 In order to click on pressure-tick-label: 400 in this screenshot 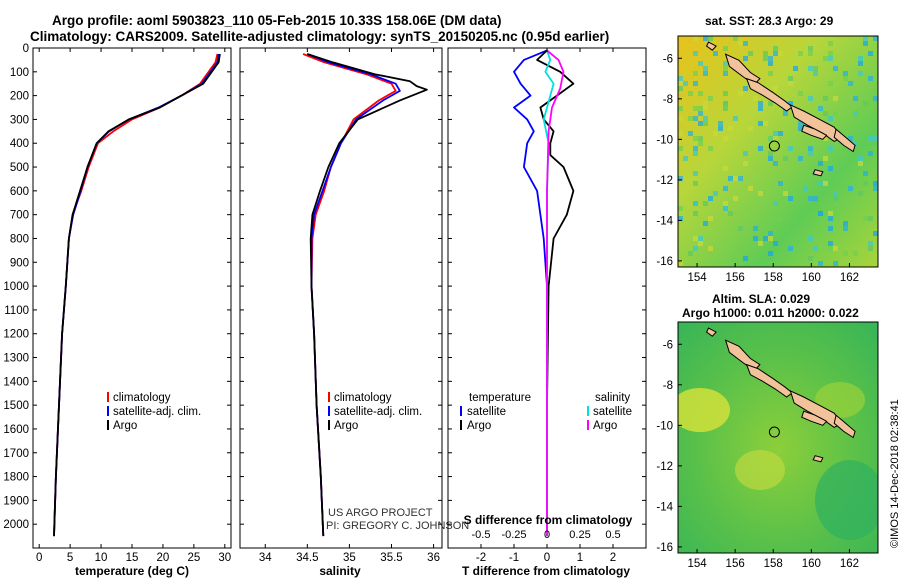, I will do `click(19, 144)`.